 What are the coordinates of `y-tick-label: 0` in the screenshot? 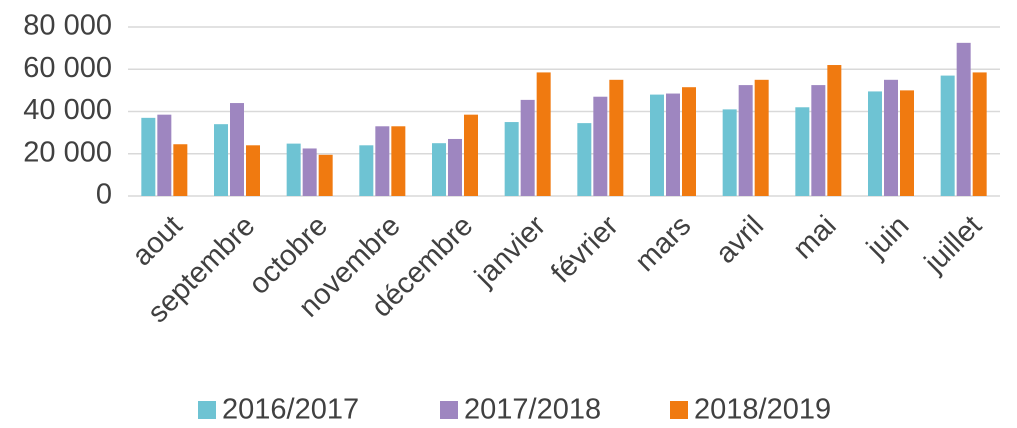 It's located at (104, 195).